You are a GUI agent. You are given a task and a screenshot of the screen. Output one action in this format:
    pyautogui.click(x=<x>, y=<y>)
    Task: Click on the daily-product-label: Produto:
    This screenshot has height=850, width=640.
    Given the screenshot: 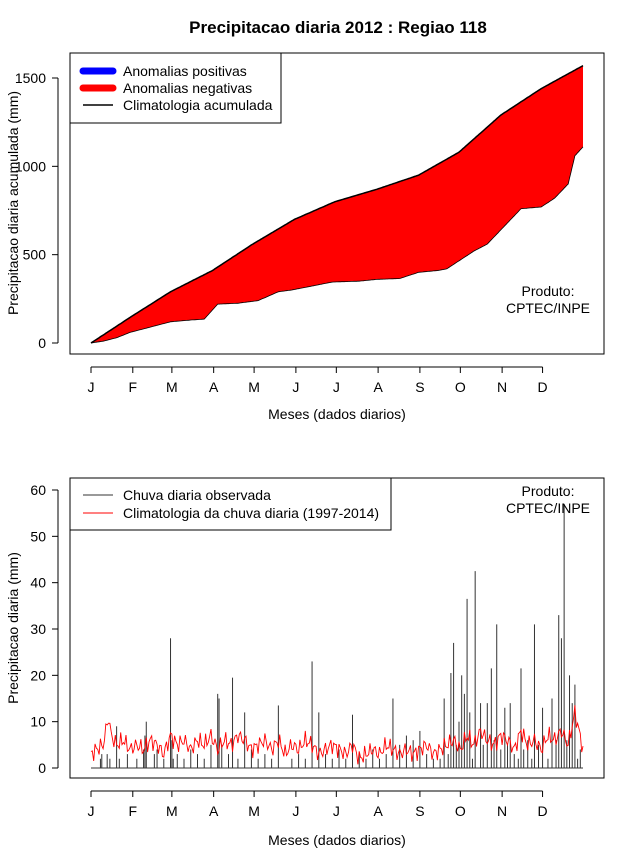 What is the action you would take?
    pyautogui.click(x=548, y=491)
    